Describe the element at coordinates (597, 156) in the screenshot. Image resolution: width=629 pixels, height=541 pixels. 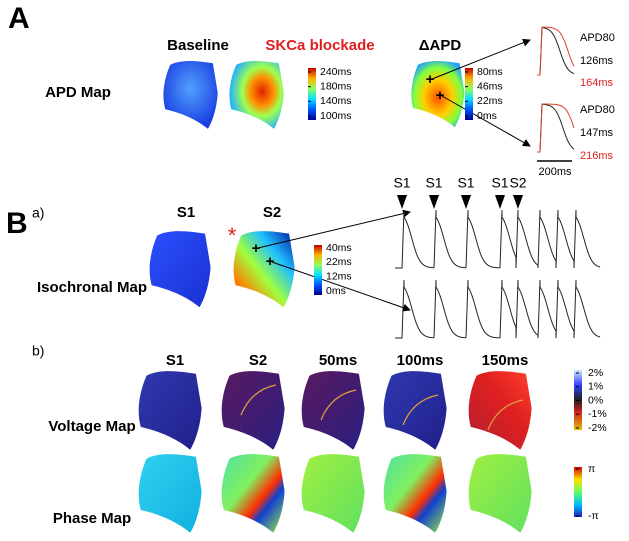
I see `trace-value: 216ms` at that location.